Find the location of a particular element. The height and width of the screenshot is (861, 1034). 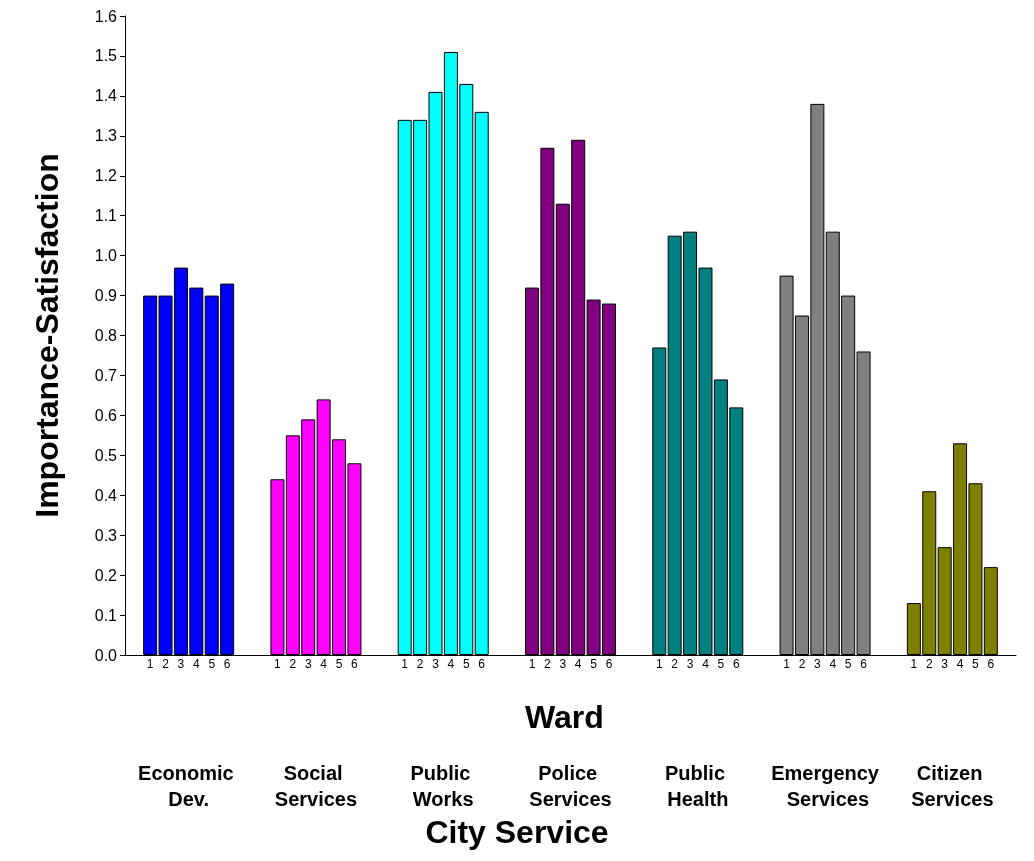

x-tick-label: Emergency Services is located at coordinates (825, 786).